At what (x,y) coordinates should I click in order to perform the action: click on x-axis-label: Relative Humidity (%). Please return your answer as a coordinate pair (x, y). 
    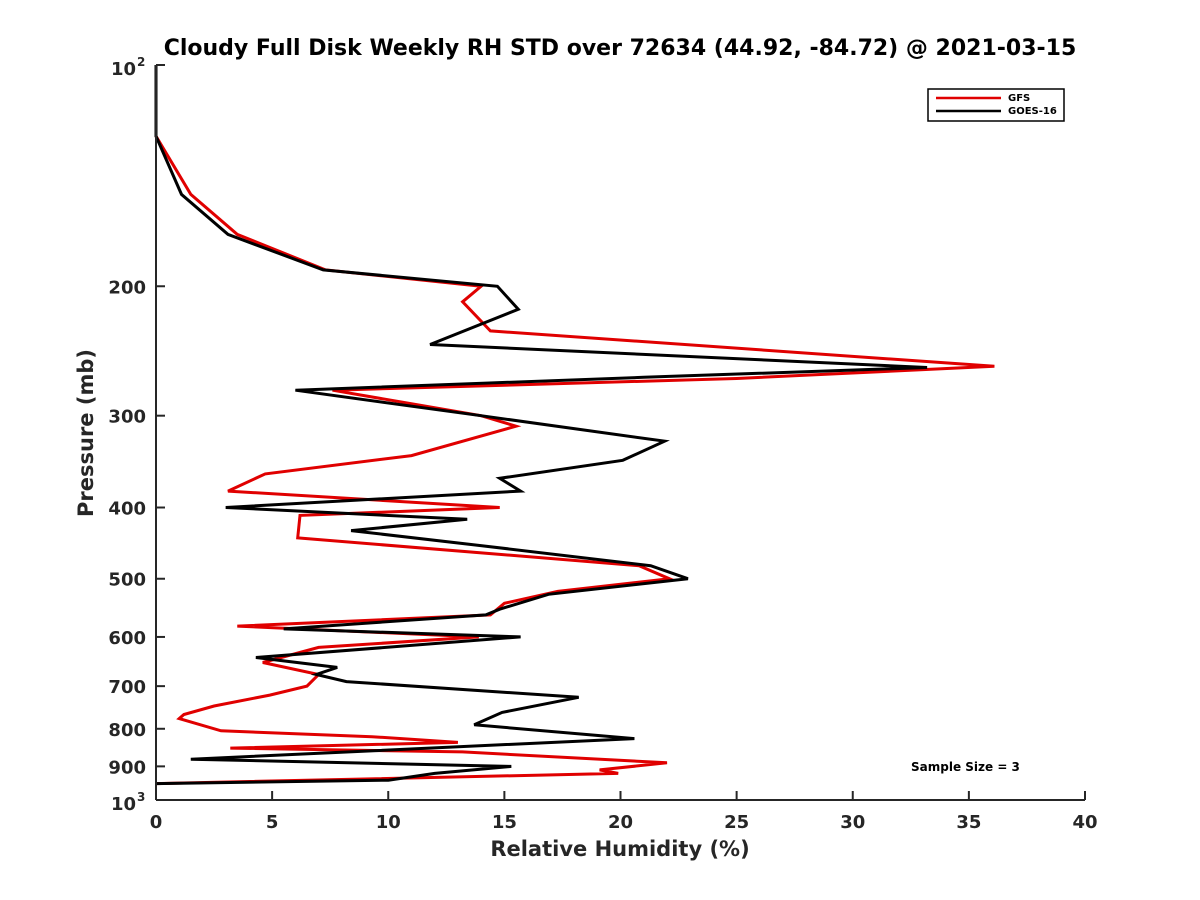
    Looking at the image, I should click on (619, 849).